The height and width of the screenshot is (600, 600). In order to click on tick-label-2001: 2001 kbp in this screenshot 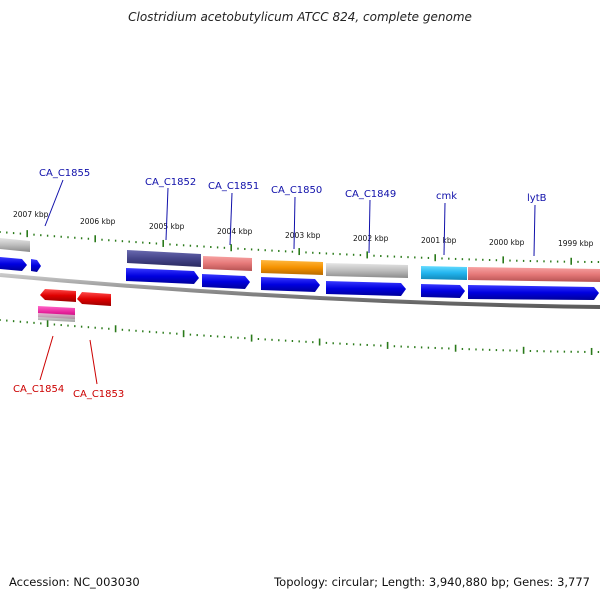, I will do `click(439, 240)`.